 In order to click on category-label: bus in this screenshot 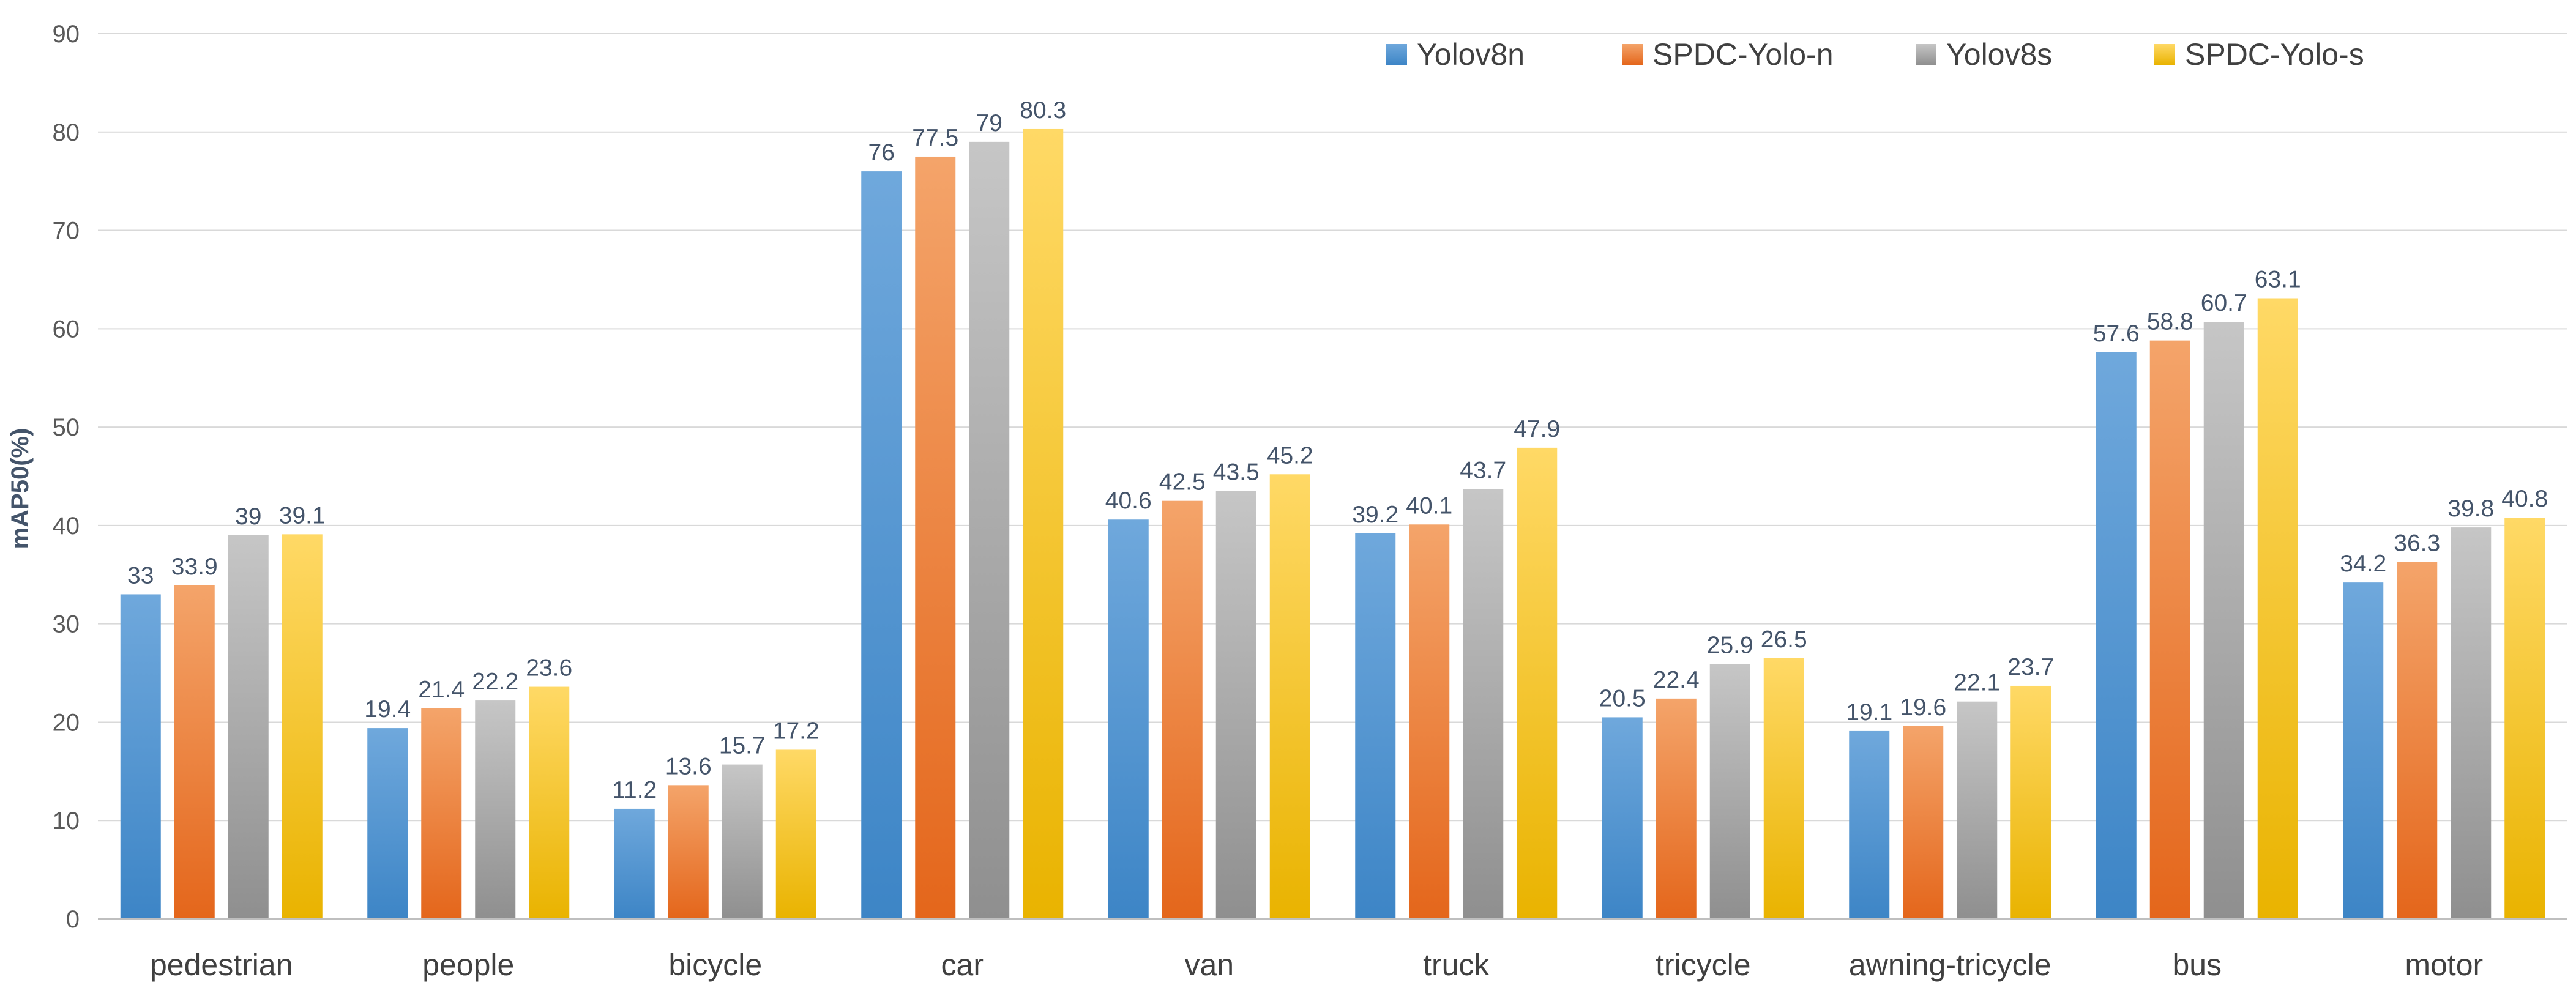, I will do `click(2197, 965)`.